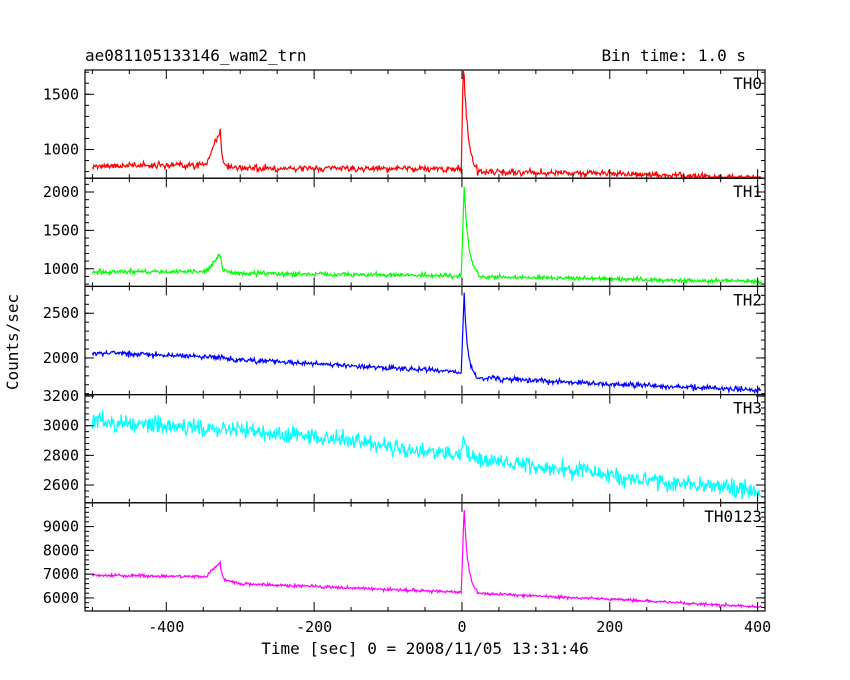 This screenshot has height=680, width=850. What do you see at coordinates (61, 455) in the screenshot?
I see `y-tick-label: 2800` at bounding box center [61, 455].